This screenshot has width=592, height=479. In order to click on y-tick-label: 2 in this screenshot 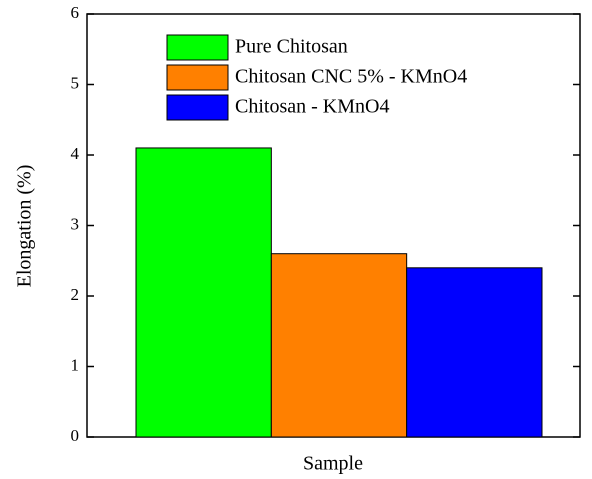, I will do `click(75, 294)`.